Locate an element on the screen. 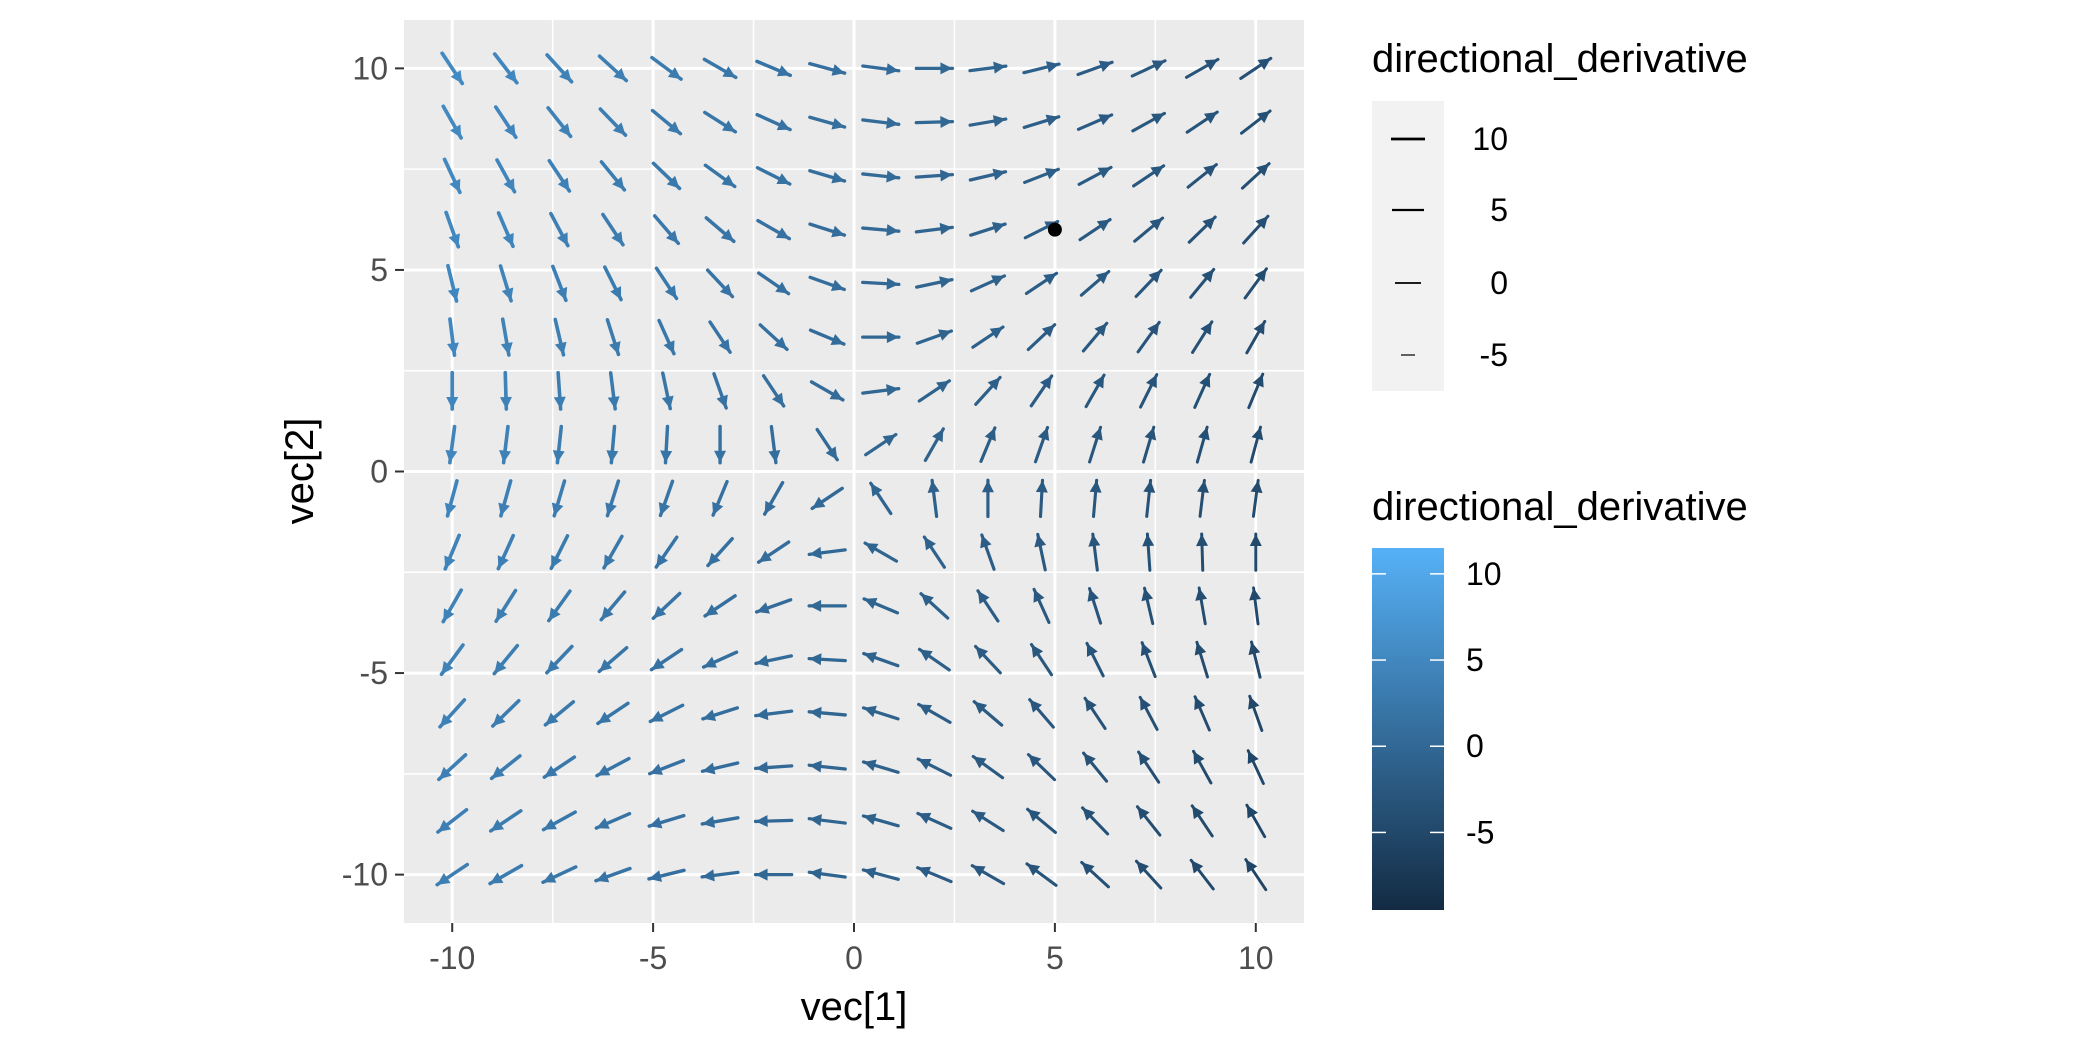 This screenshot has height=1050, width=2100. legend-linewidth: directional_derivative 10 5 0 -5 is located at coordinates (1560, 214).